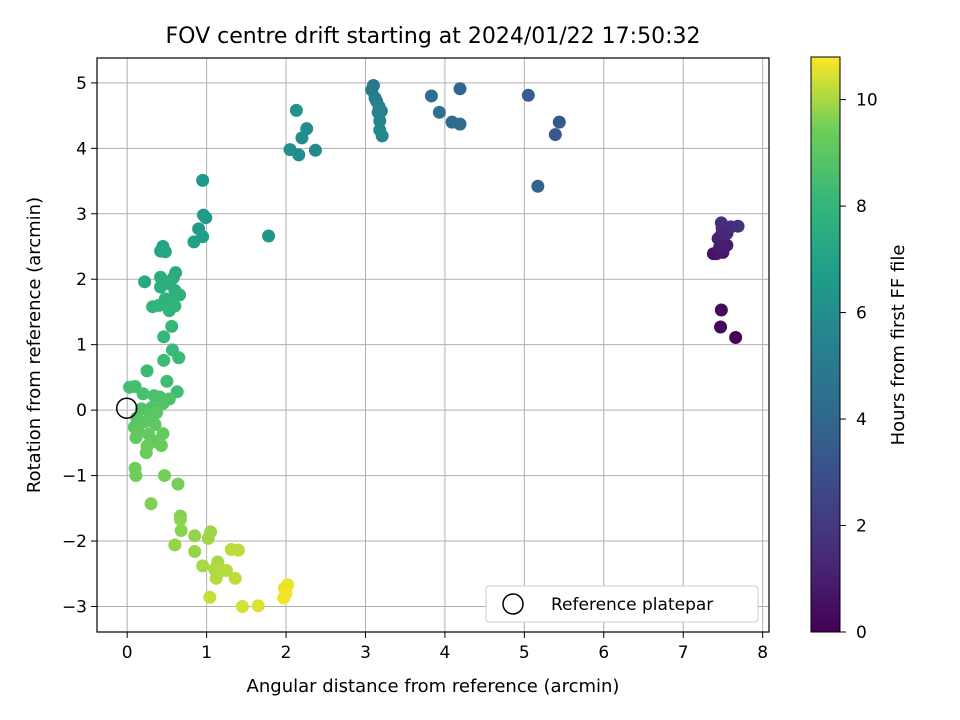 The width and height of the screenshot is (960, 720). What do you see at coordinates (603, 653) in the screenshot?
I see `x-tick-label: 6` at bounding box center [603, 653].